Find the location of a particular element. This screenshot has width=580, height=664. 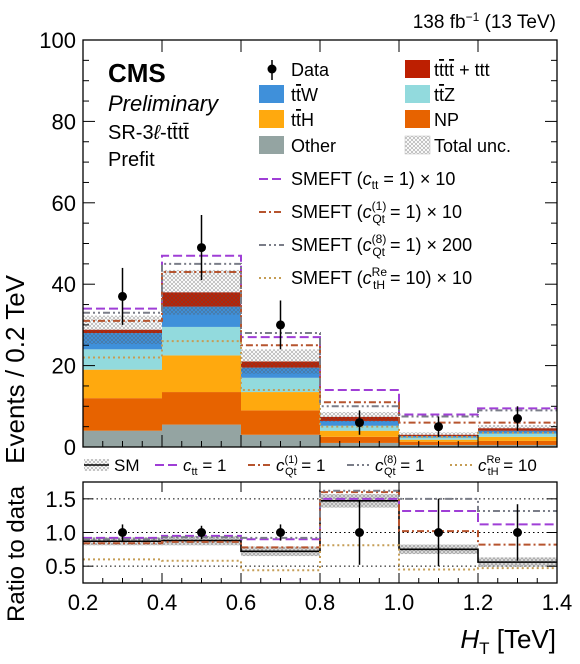

y-tick-label-0: 0 is located at coordinates (70, 447).